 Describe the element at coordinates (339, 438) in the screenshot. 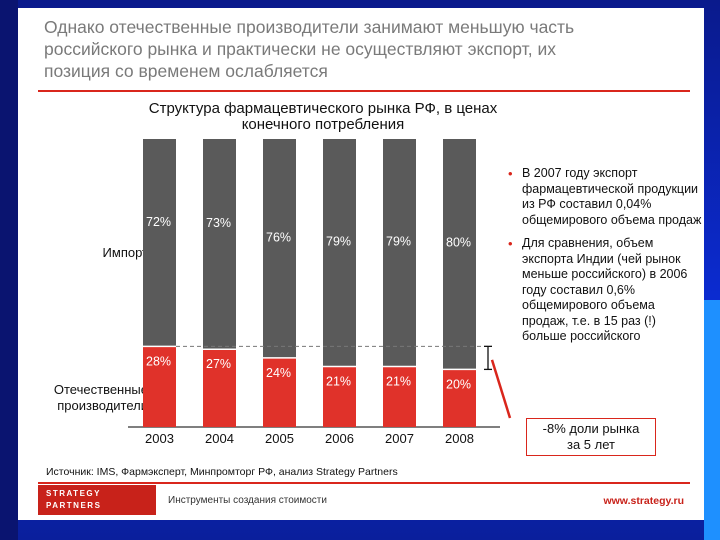

I see `x-tick-label-2006: 2006` at that location.